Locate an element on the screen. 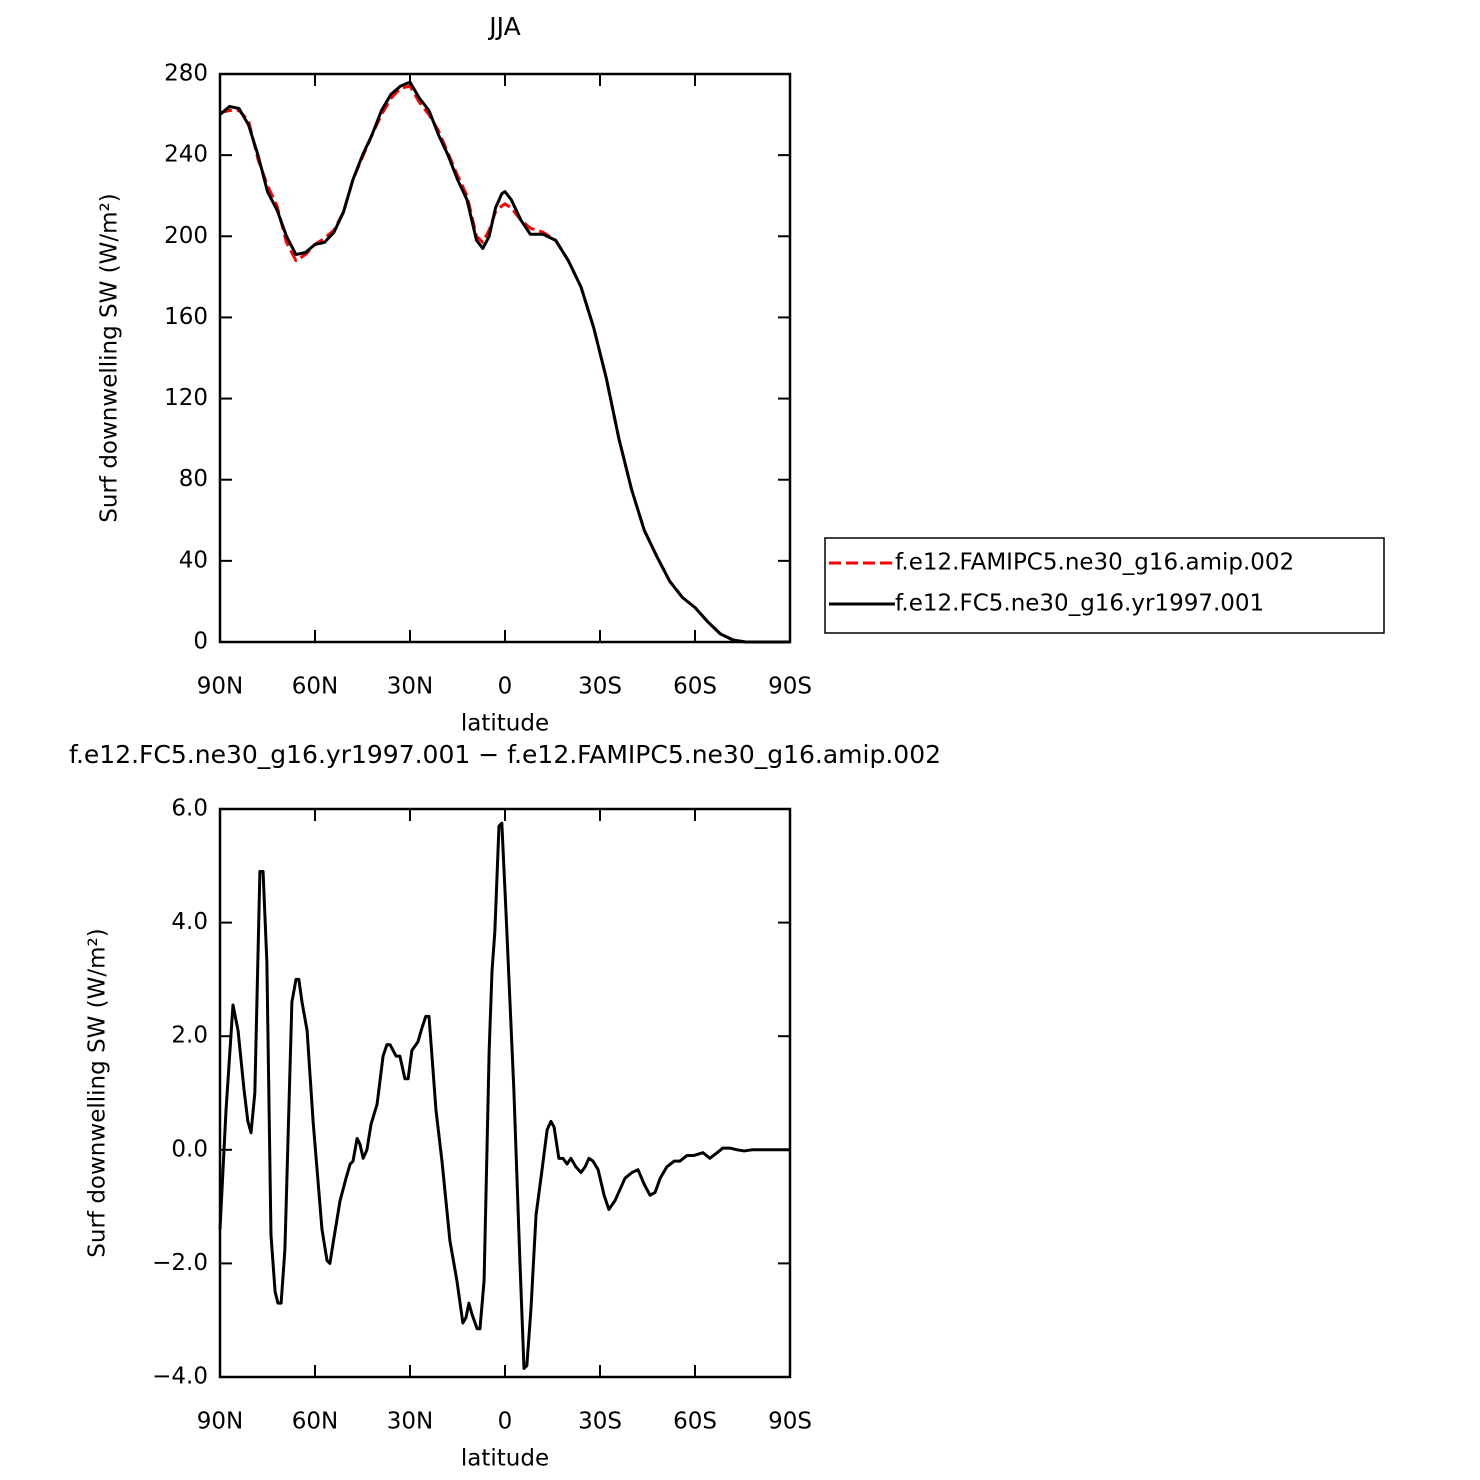  y-tick-label: 200 is located at coordinates (186, 236).